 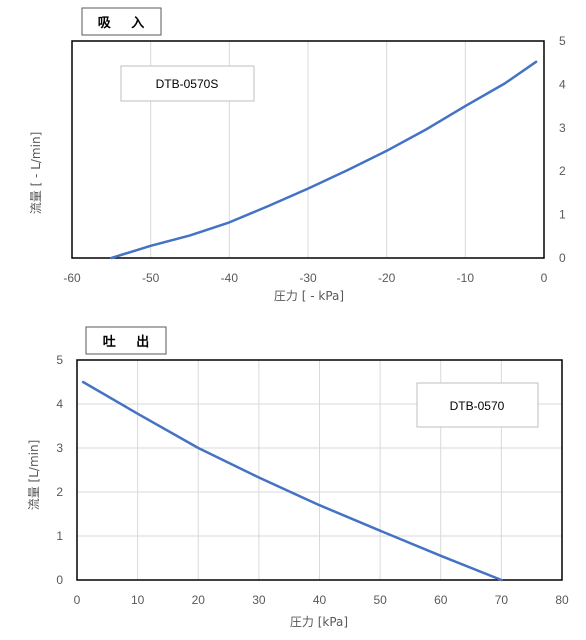 I want to click on suction-x-ticks: -60 -50 -40 -30 -20 -10 0, so click(x=305, y=278).